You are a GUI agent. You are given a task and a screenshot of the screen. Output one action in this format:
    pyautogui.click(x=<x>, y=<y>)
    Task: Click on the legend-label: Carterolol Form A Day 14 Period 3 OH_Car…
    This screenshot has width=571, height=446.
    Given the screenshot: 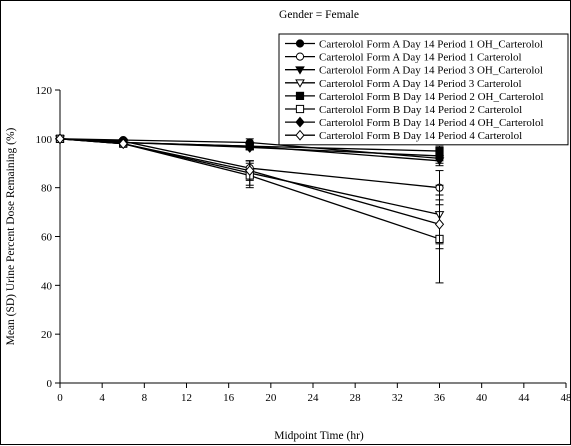 What is the action you would take?
    pyautogui.click(x=431, y=71)
    